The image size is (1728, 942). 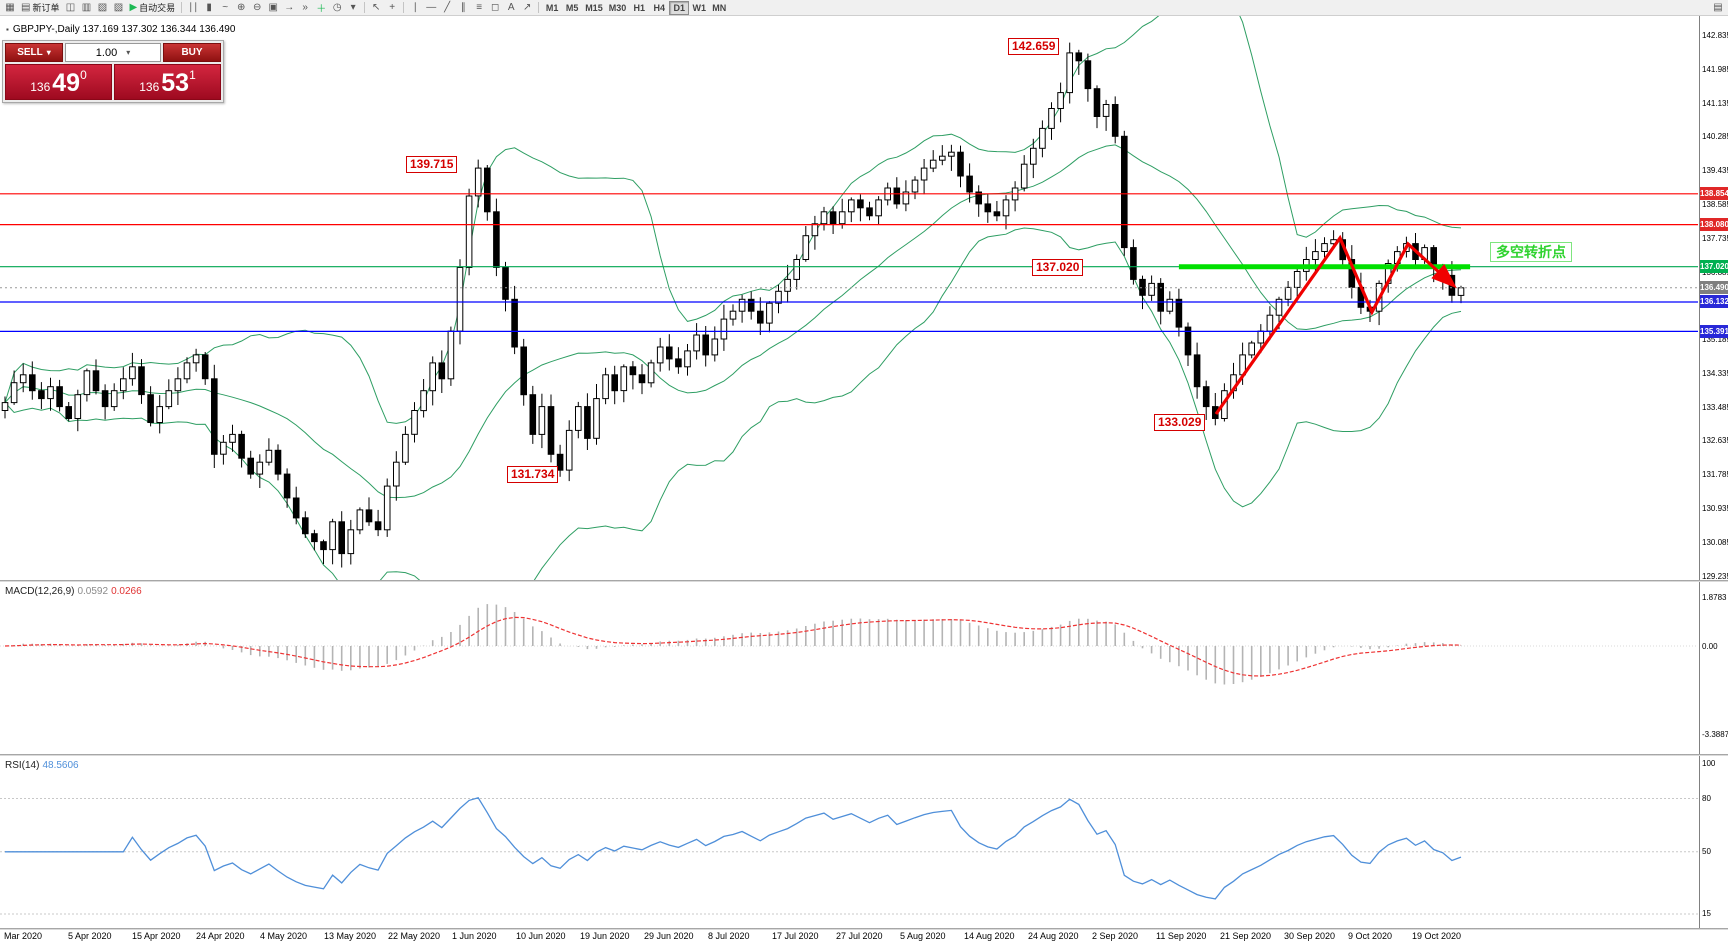 I want to click on text-tool-button: A, so click(x=511, y=8).